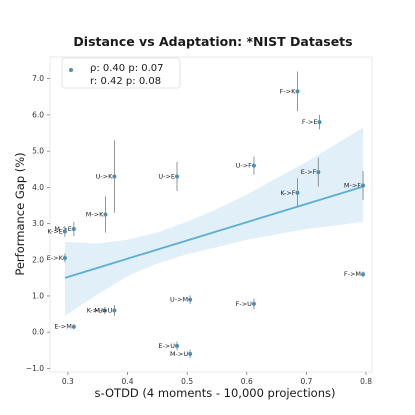 The width and height of the screenshot is (415, 415). I want to click on legend-box, so click(121, 73).